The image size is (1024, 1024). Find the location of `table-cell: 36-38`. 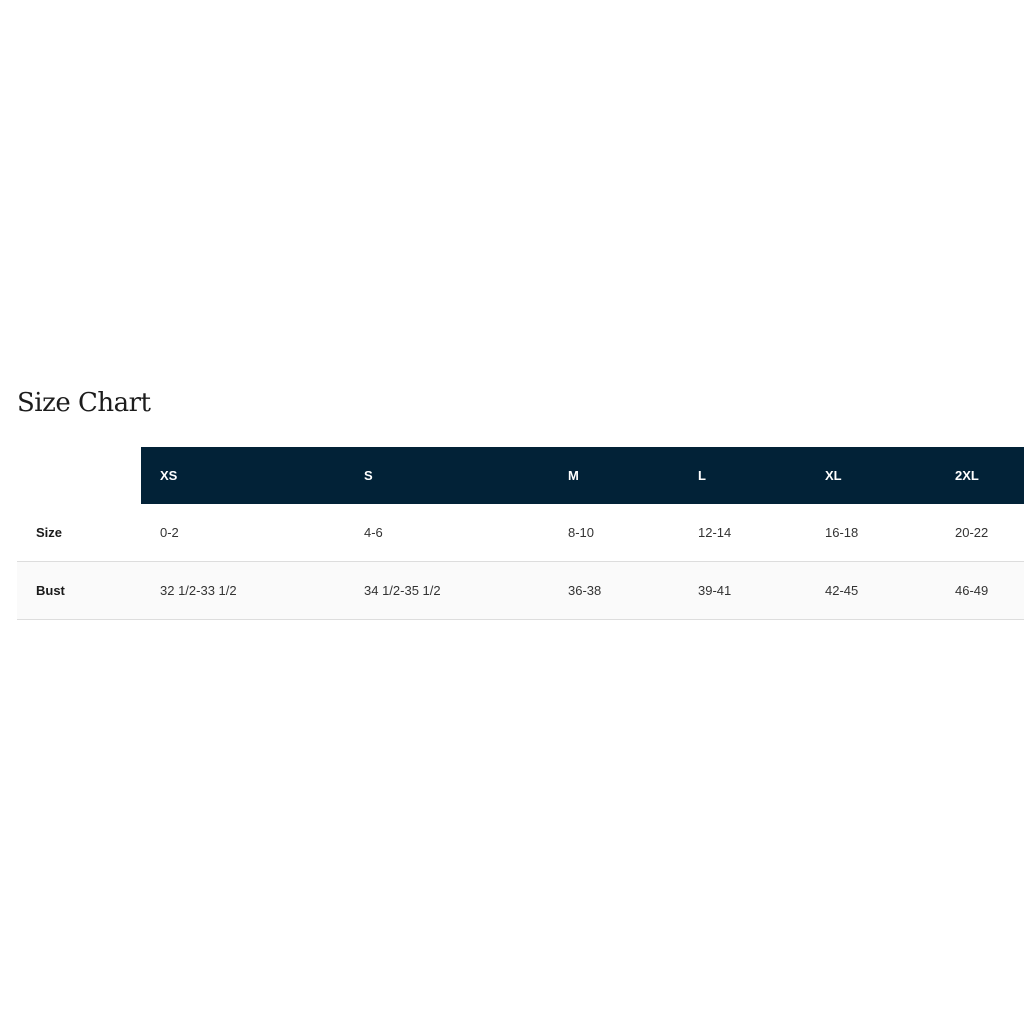

table-cell: 36-38 is located at coordinates (614, 590).